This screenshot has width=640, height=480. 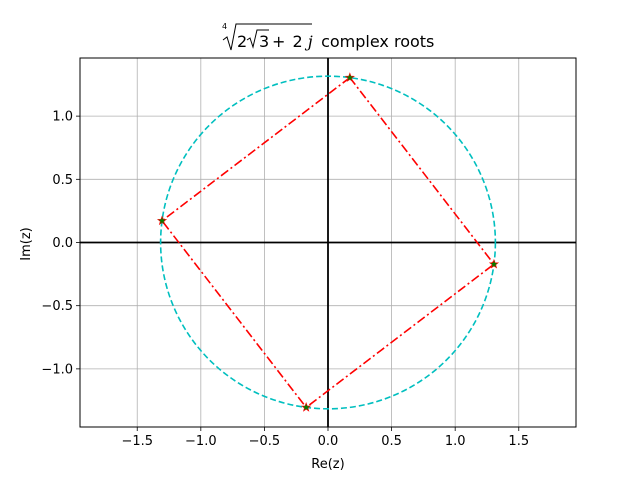 I want to click on x-tick-label: −1.5, so click(x=137, y=441).